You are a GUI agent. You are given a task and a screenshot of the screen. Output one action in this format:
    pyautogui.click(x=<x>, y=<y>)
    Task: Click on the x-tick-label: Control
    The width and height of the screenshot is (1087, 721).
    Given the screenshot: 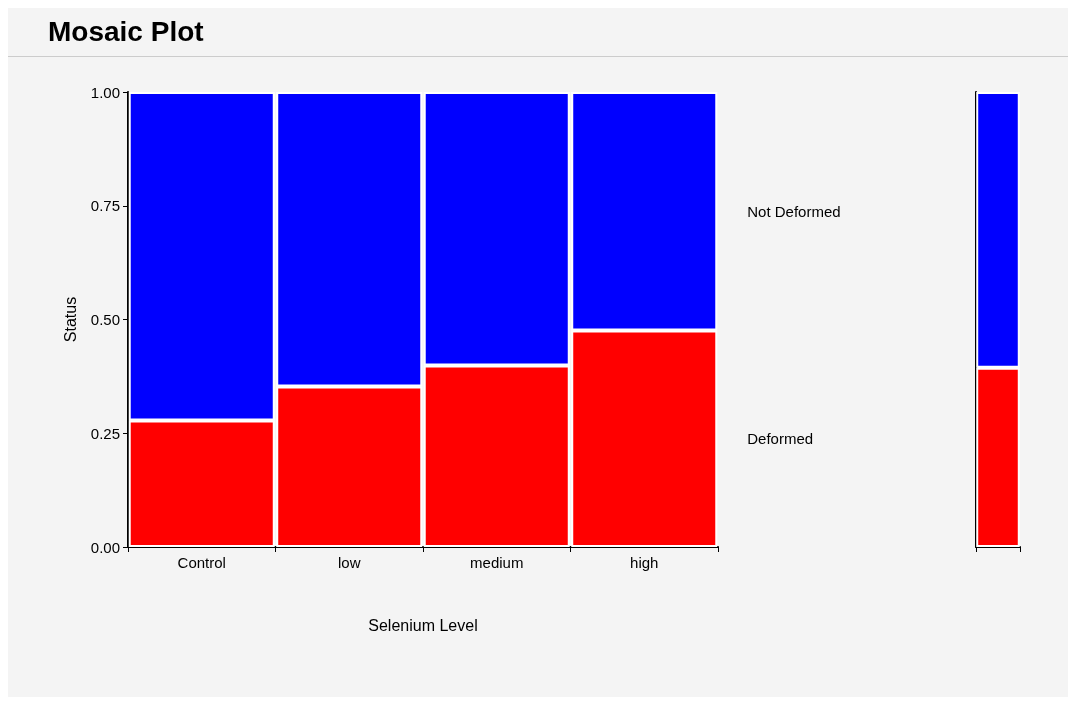 What is the action you would take?
    pyautogui.click(x=201, y=562)
    